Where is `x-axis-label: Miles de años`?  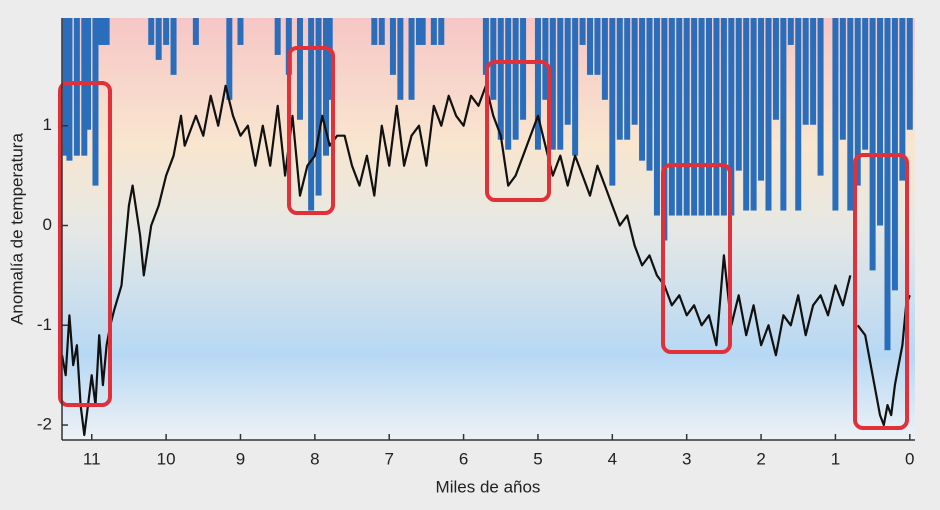
x-axis-label: Miles de años is located at coordinates (488, 486).